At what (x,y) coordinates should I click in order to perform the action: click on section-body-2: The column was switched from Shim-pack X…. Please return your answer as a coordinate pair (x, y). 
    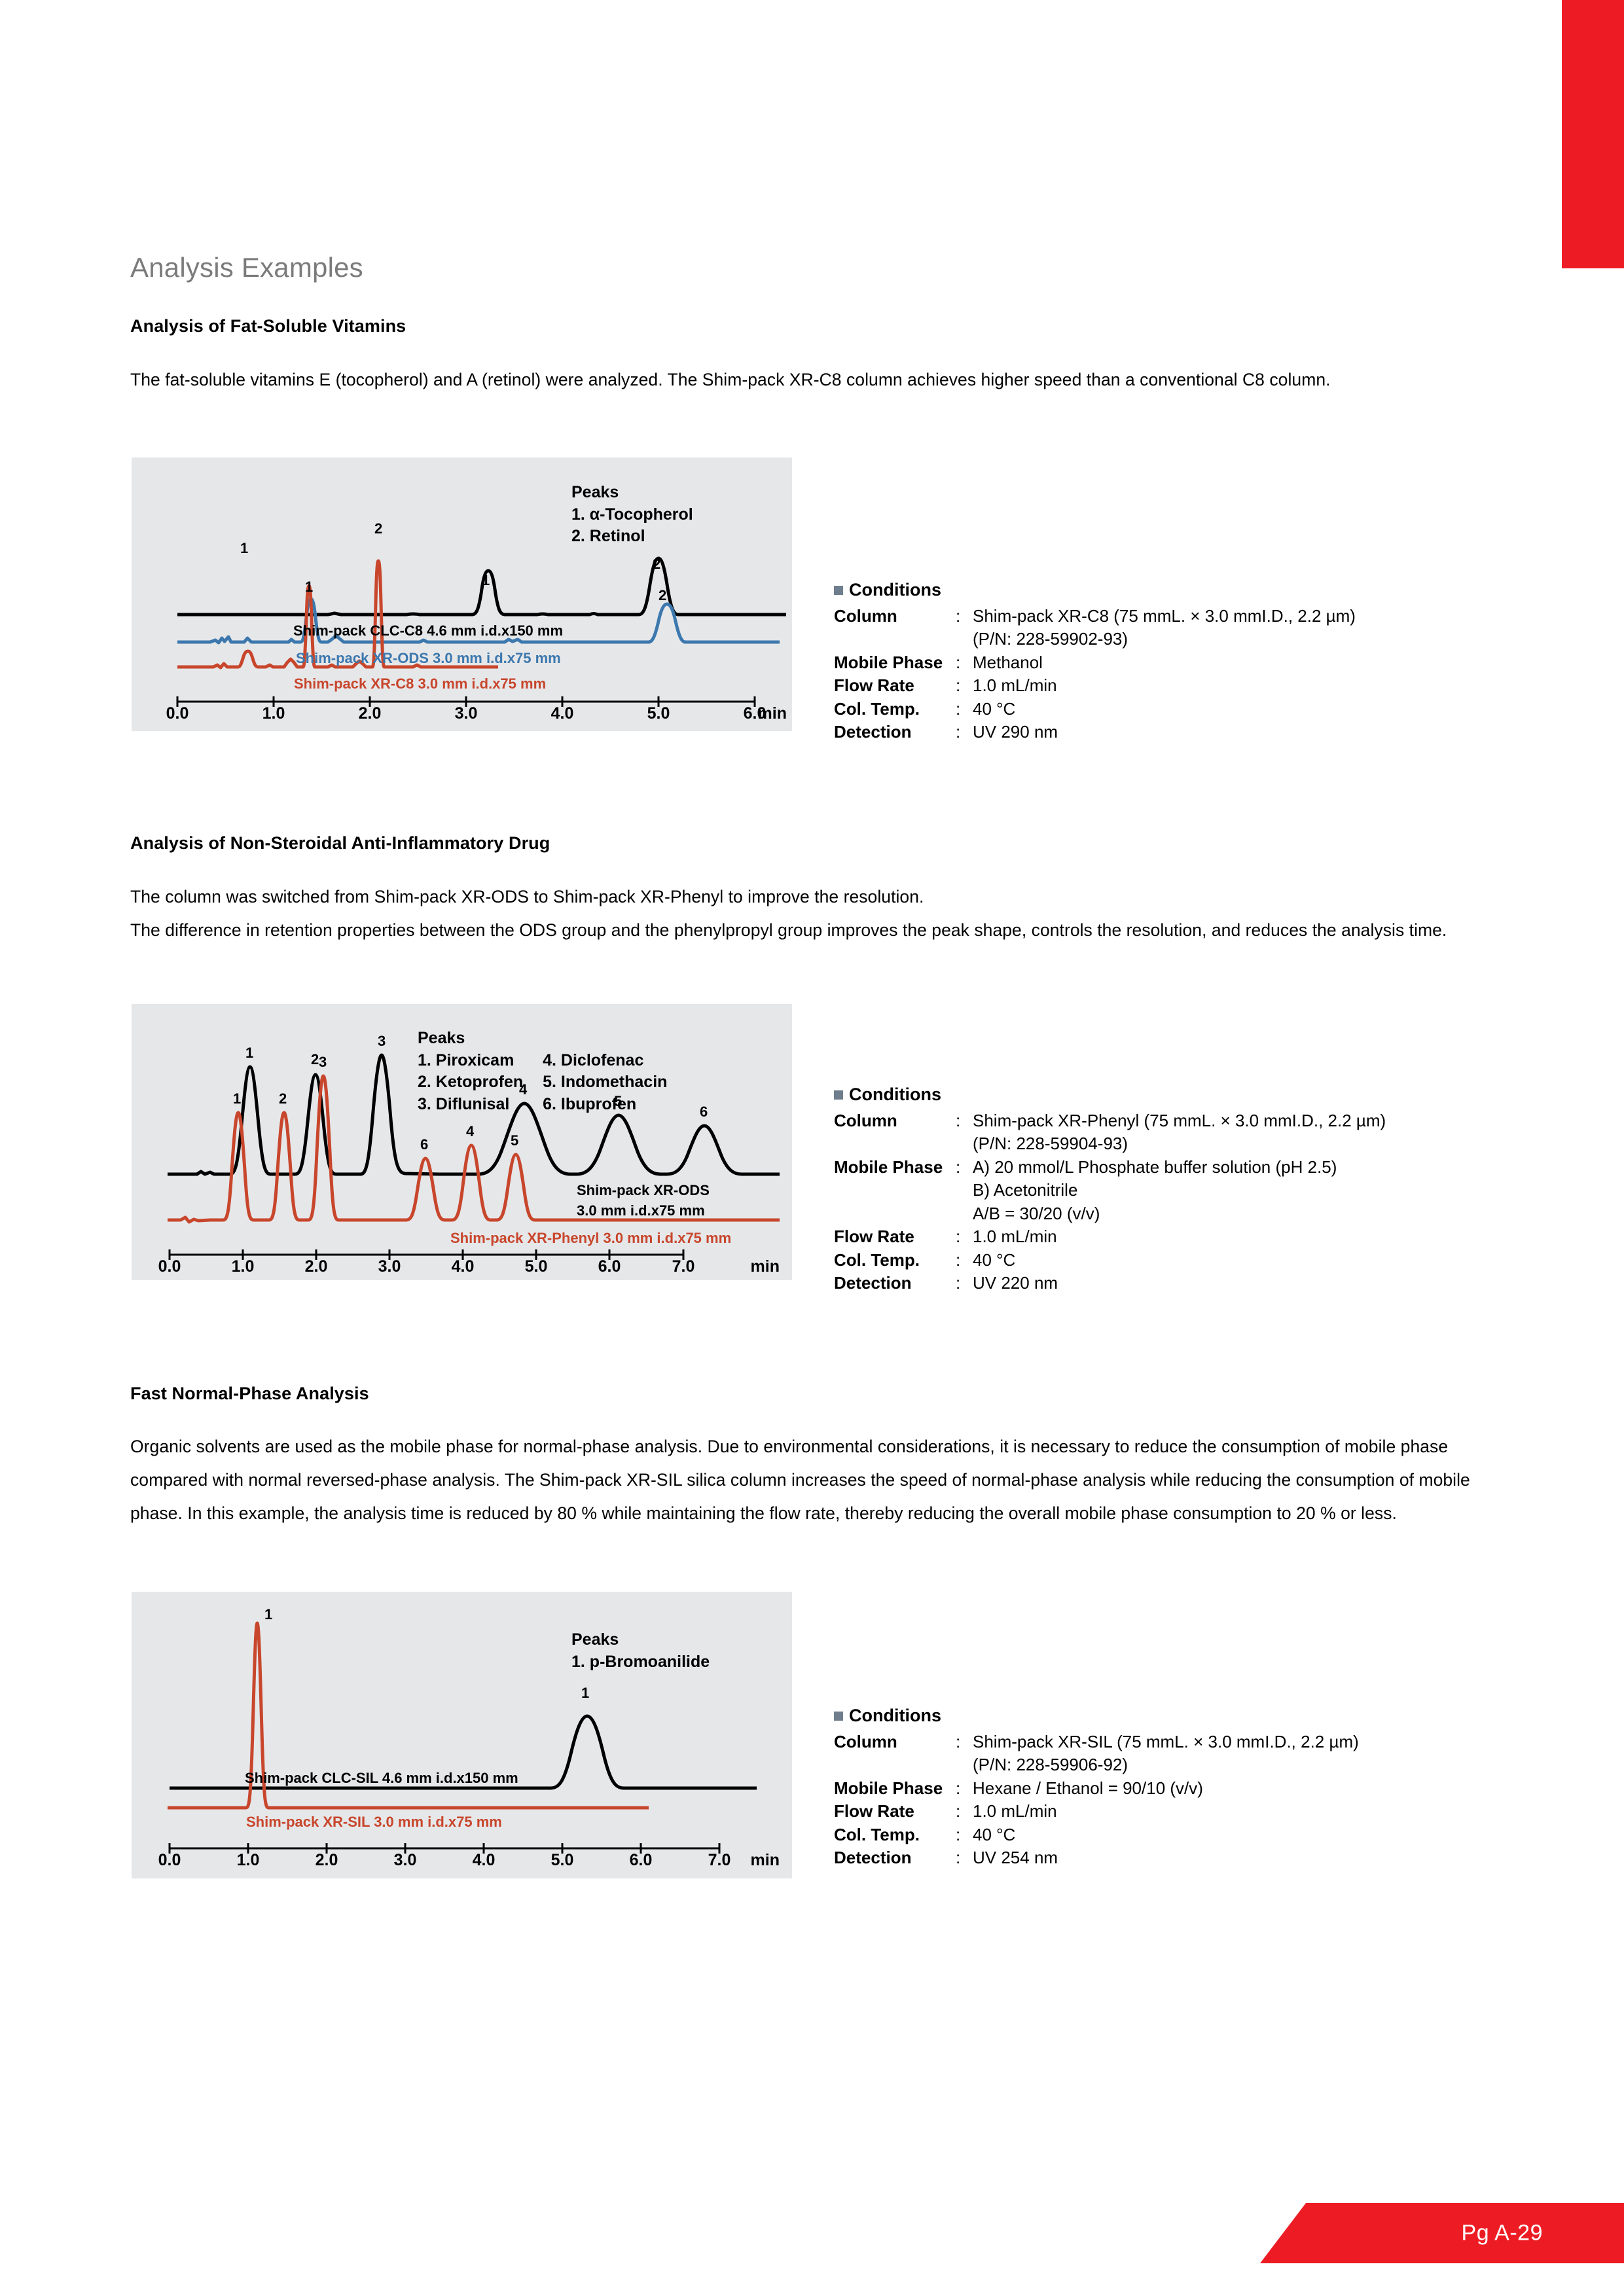
    Looking at the image, I should click on (788, 913).